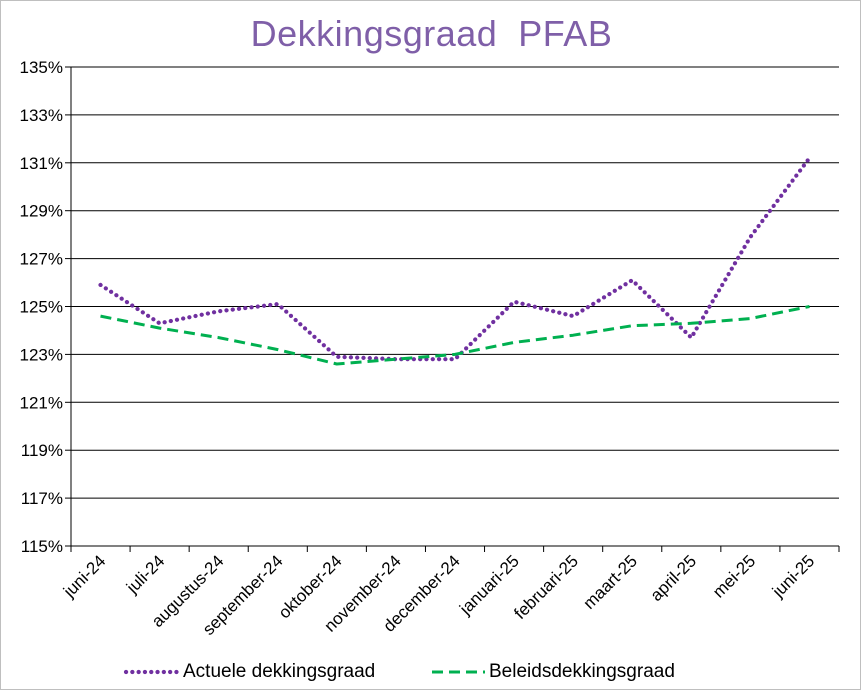 This screenshot has height=690, width=861. What do you see at coordinates (42, 450) in the screenshot?
I see `y-tick-label: 119%` at bounding box center [42, 450].